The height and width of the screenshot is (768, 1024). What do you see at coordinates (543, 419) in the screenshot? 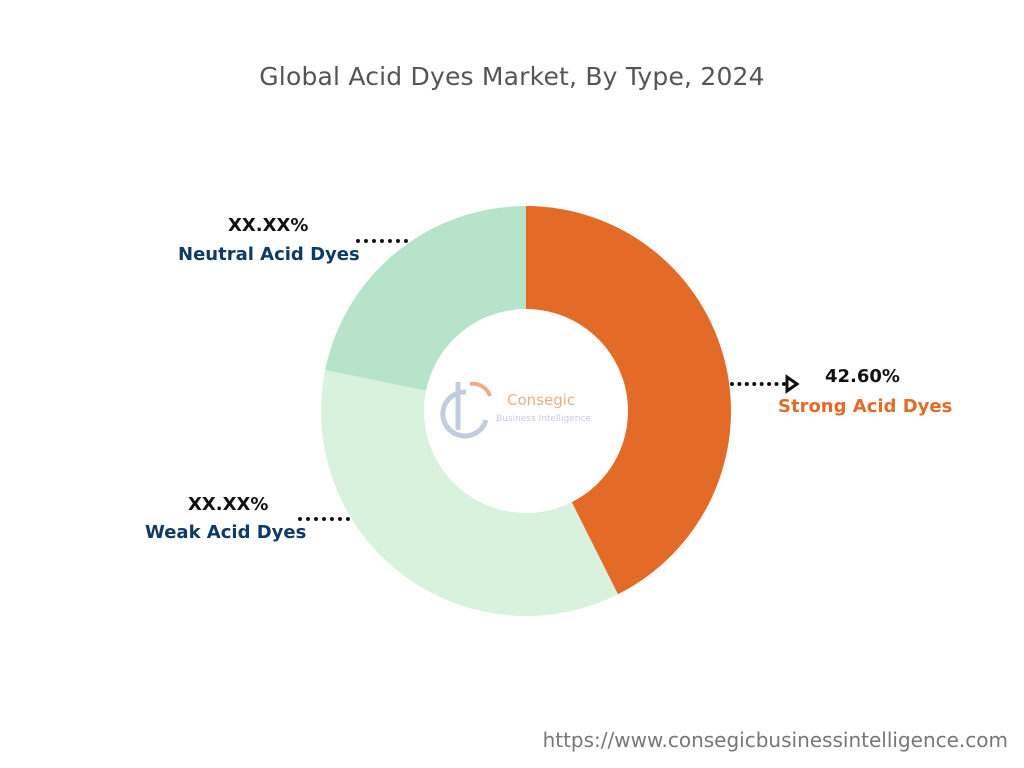
I see `watermark-tagline: Business Intelligence` at bounding box center [543, 419].